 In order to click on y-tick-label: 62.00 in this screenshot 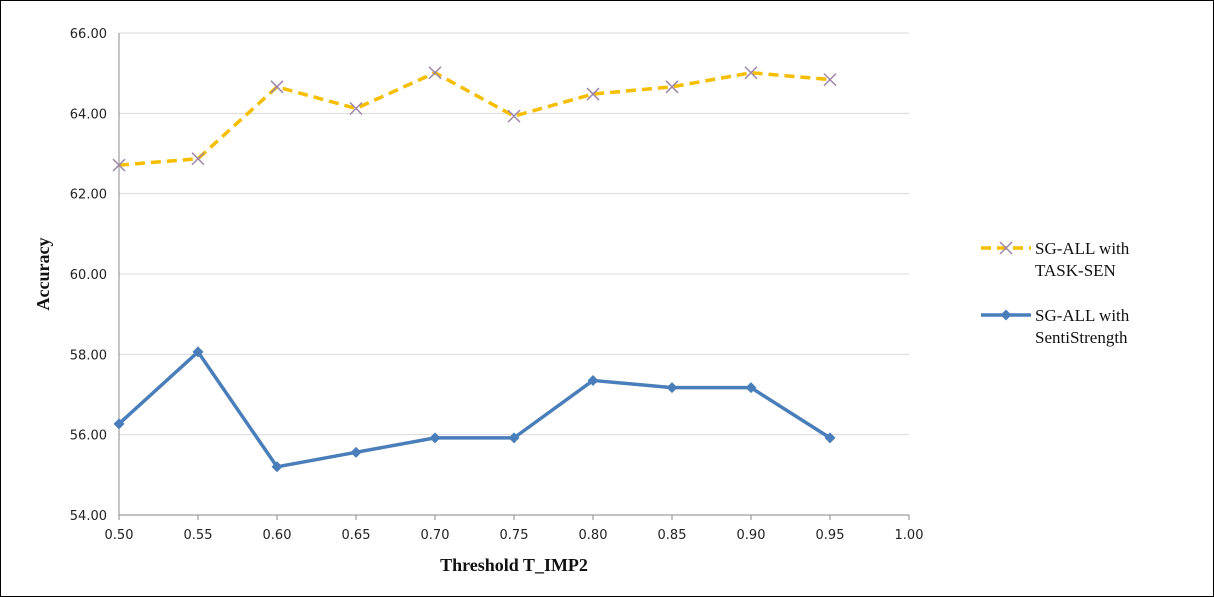, I will do `click(88, 195)`.